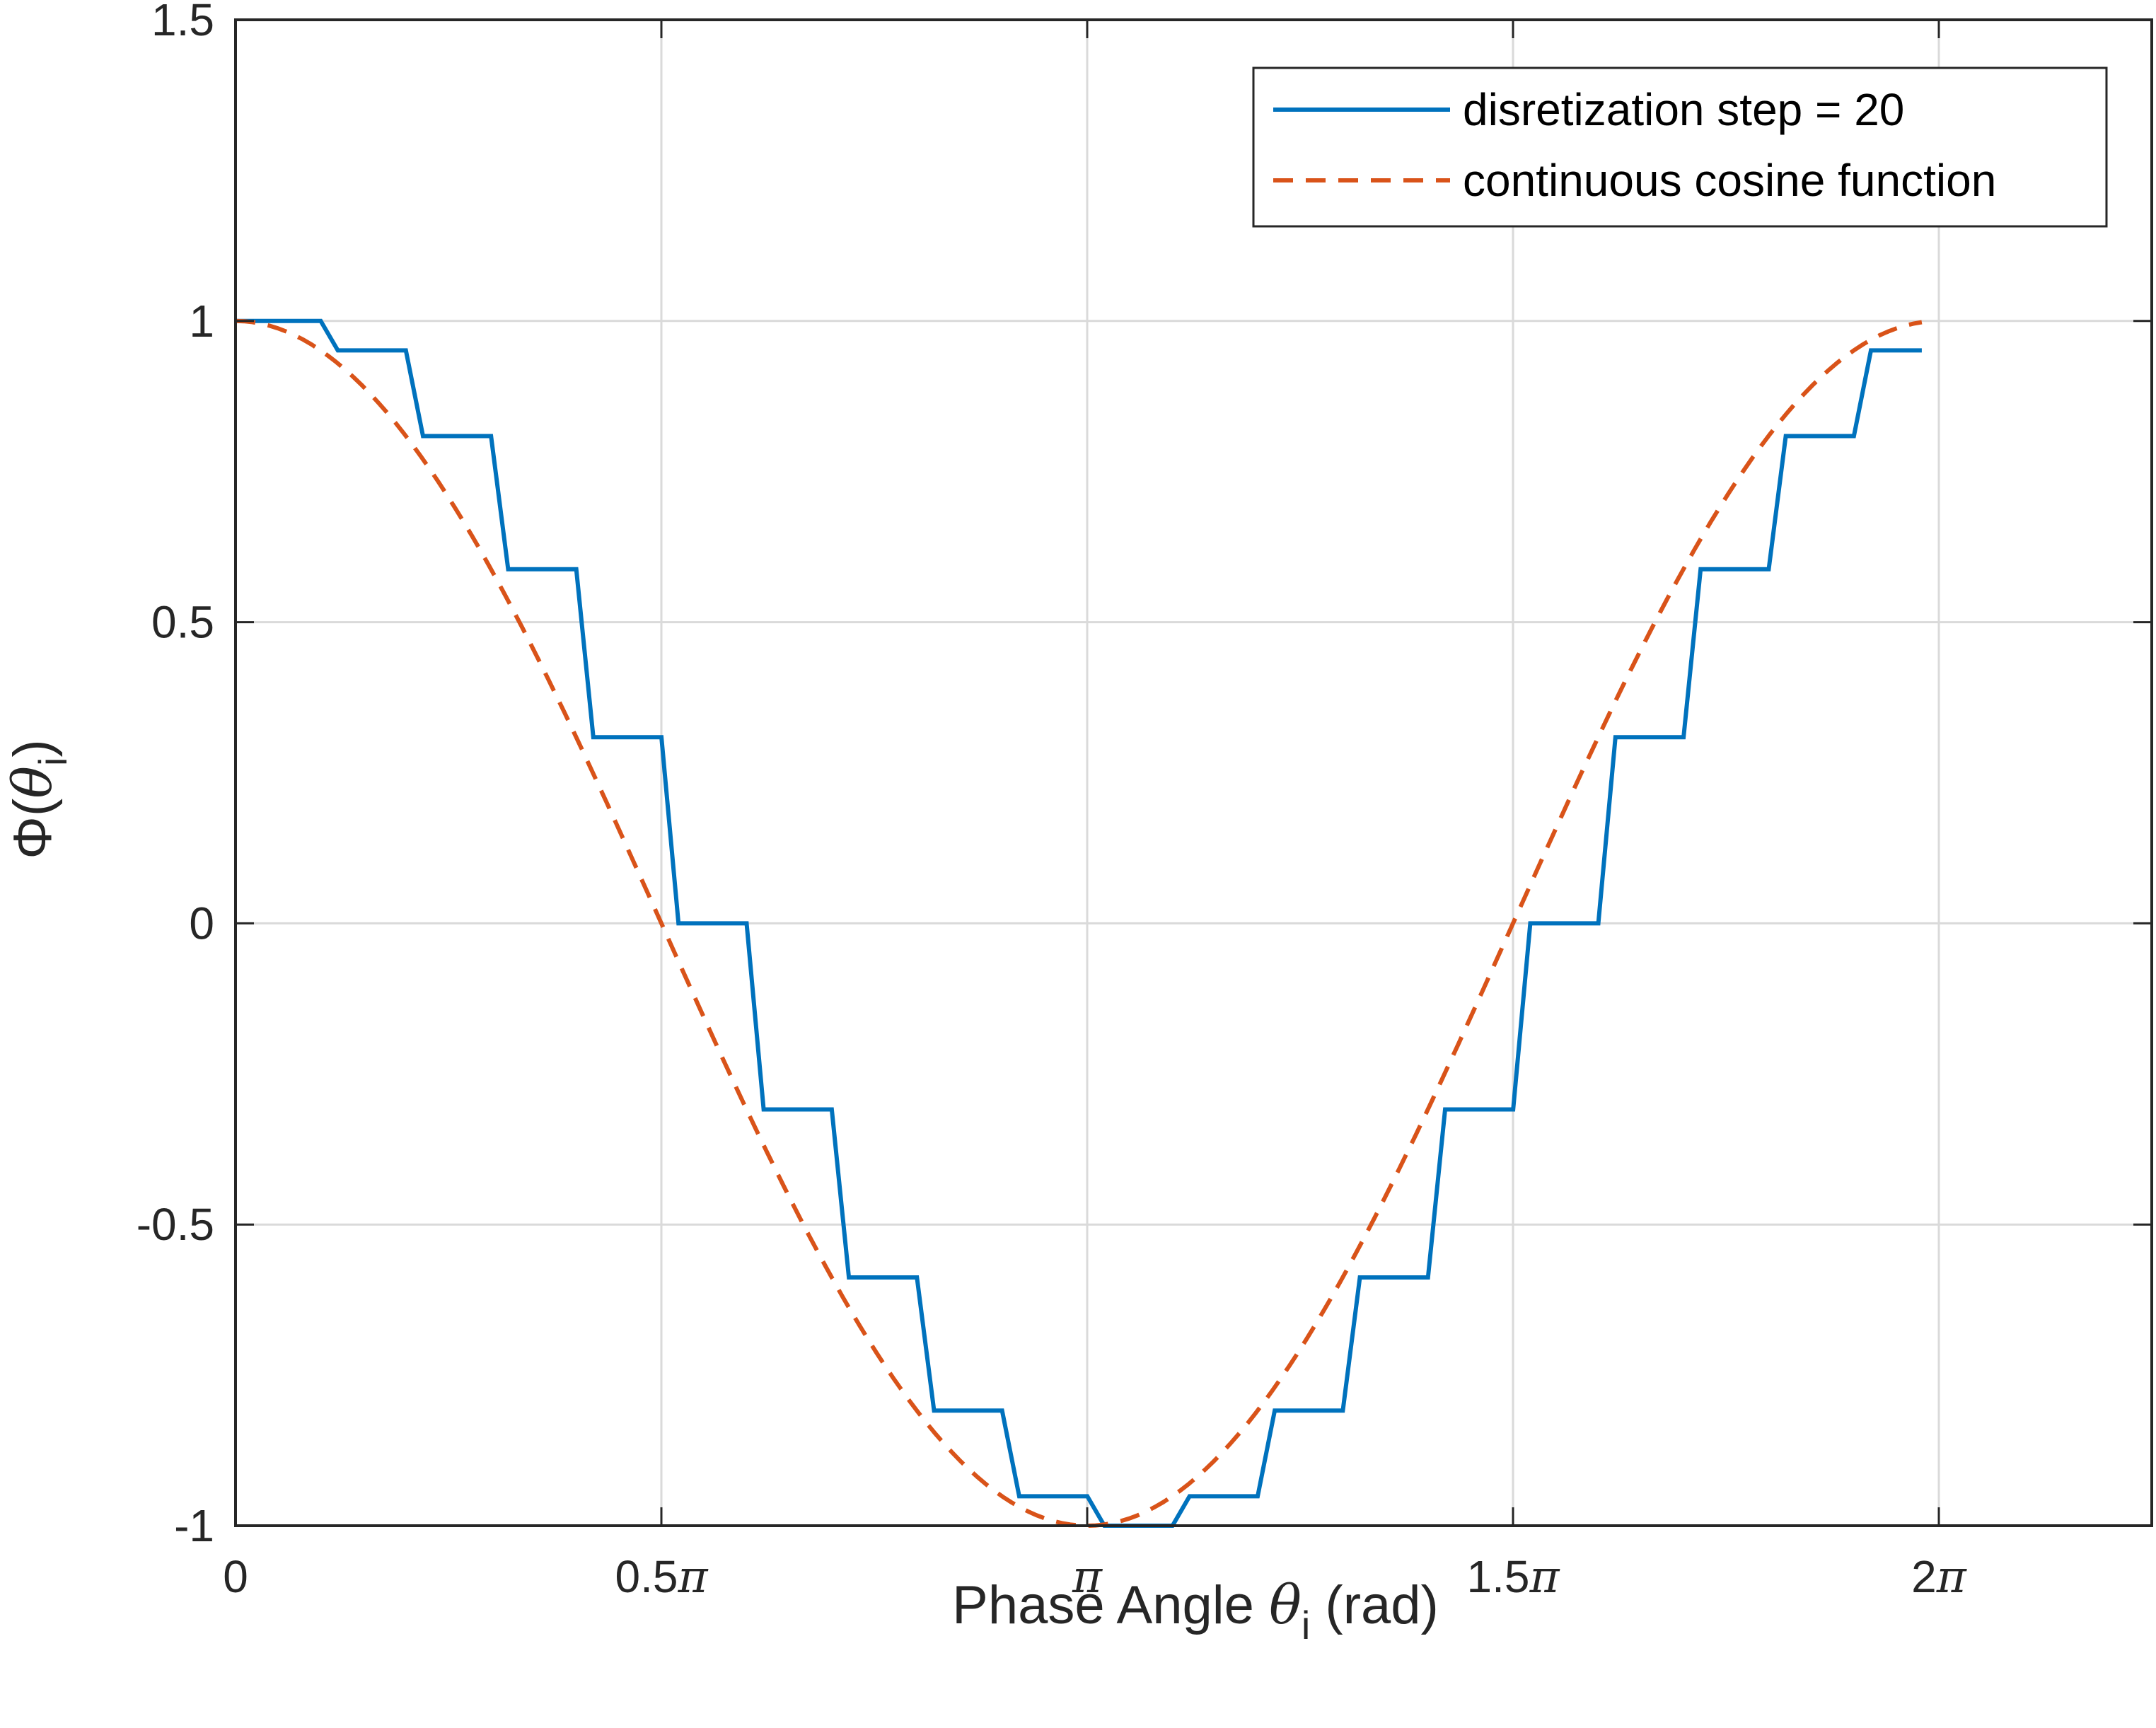 The height and width of the screenshot is (1728, 2156). Describe the element at coordinates (1939, 1577) in the screenshot. I see `x-tick-label: 2π` at that location.